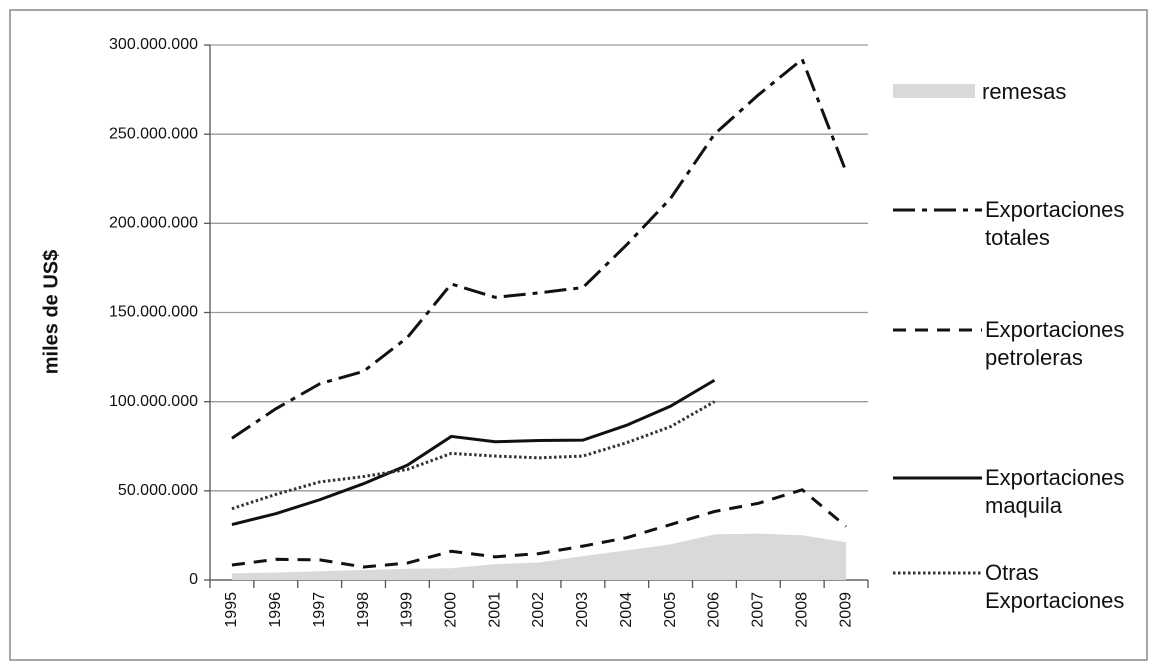 The image size is (1158, 670). What do you see at coordinates (582, 610) in the screenshot?
I see `x-tick-label: 2003` at bounding box center [582, 610].